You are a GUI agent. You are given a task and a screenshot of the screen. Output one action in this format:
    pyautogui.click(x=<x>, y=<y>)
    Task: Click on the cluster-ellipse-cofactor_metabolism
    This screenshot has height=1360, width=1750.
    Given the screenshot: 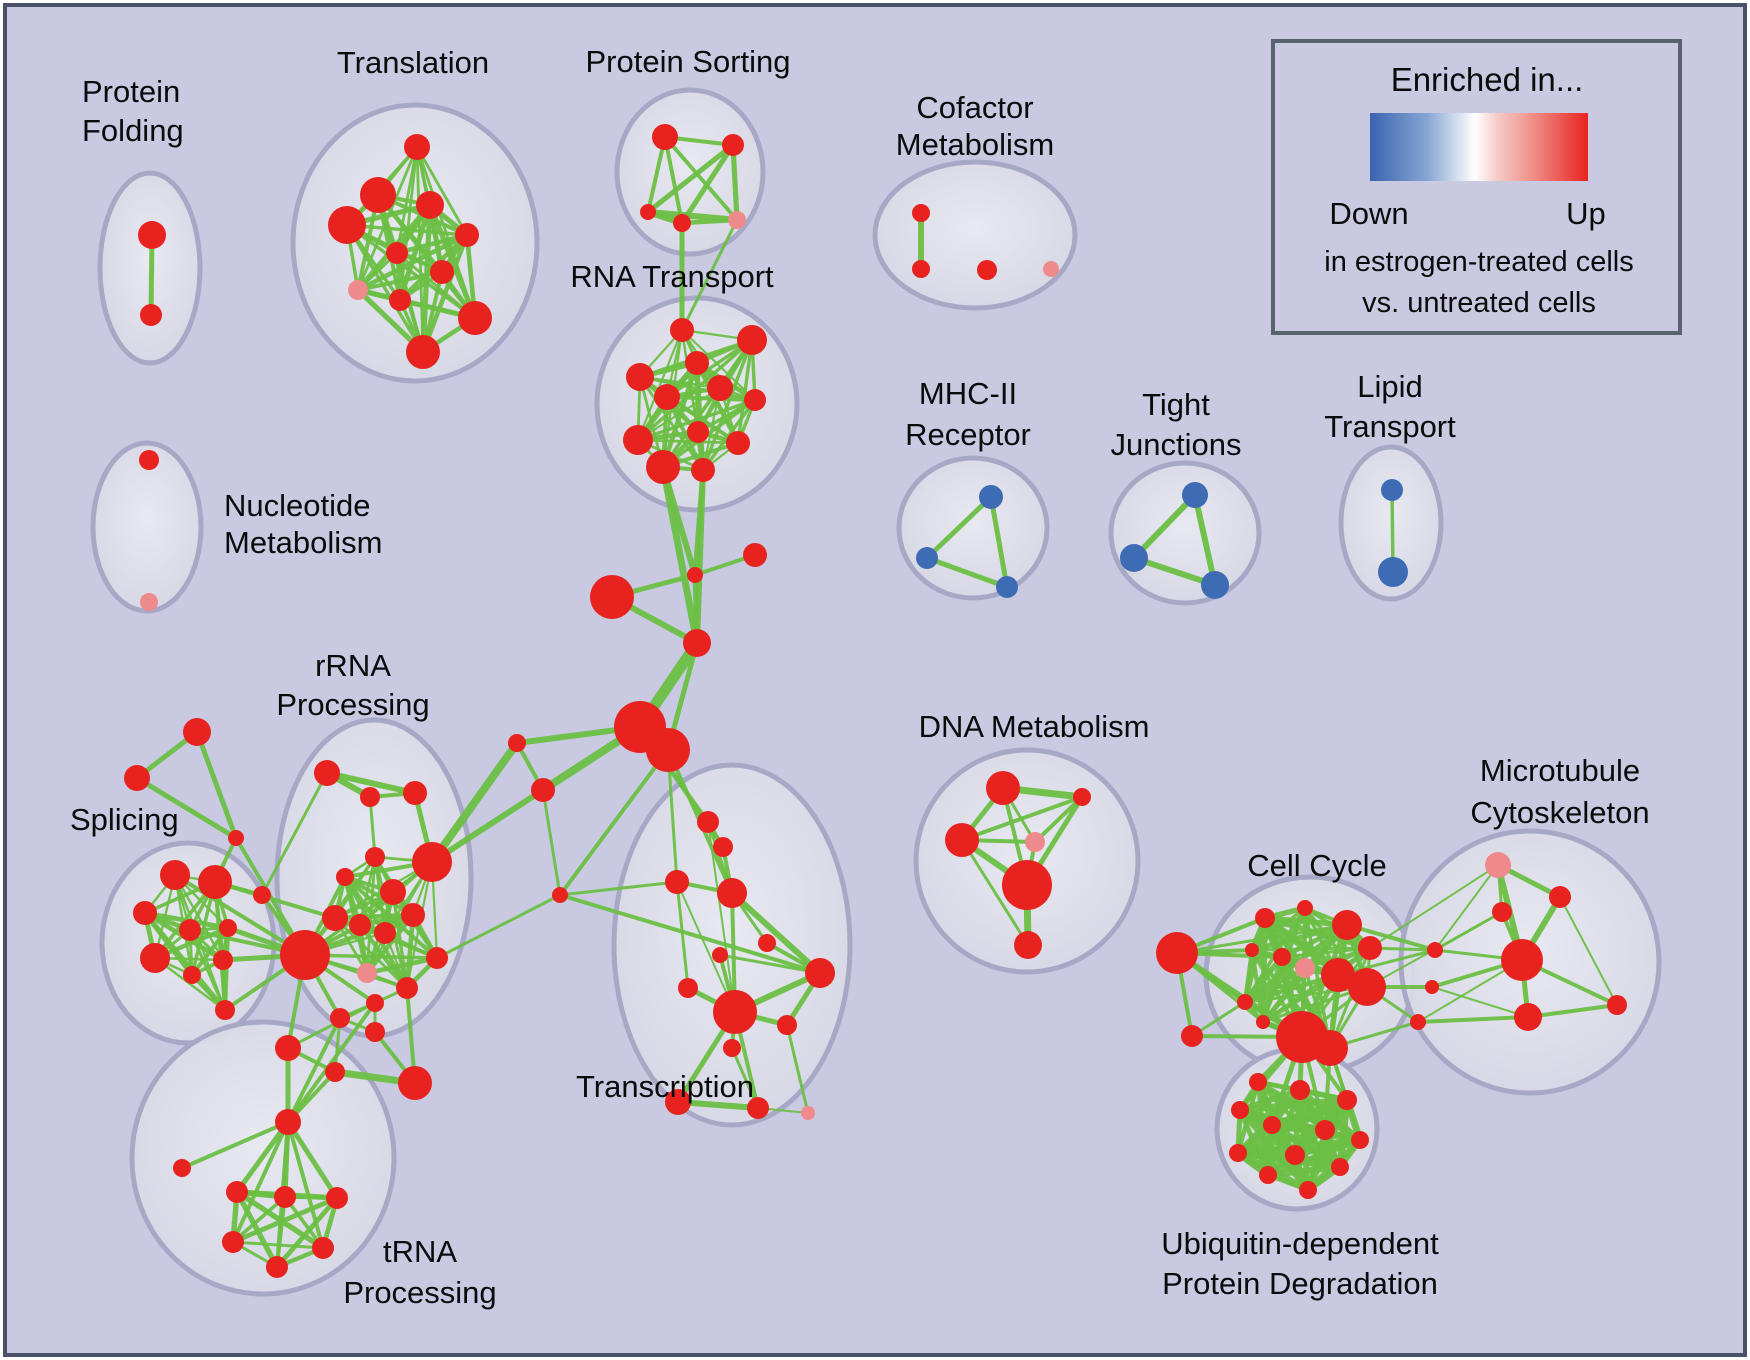 What is the action you would take?
    pyautogui.click(x=975, y=235)
    